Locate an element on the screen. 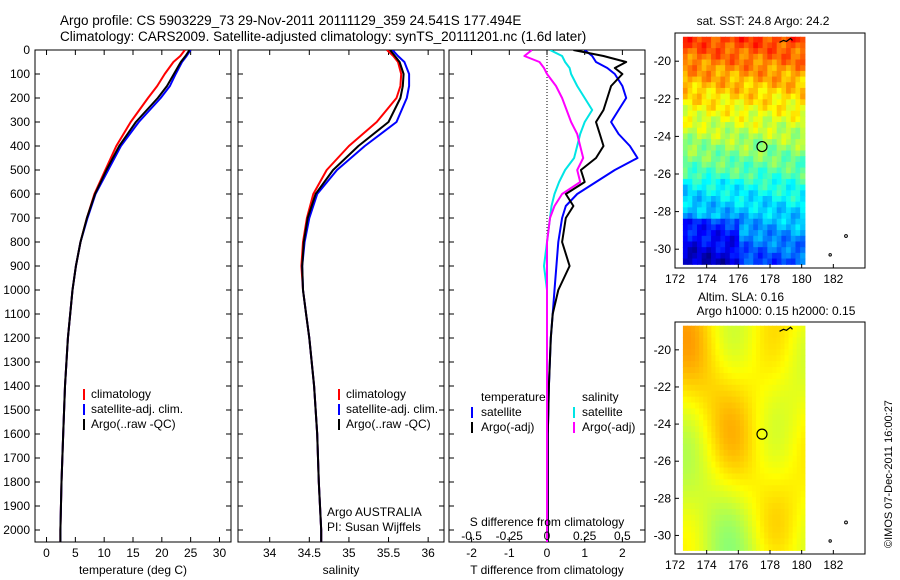 The image size is (900, 580). series-line-argoadj is located at coordinates (554, 296).